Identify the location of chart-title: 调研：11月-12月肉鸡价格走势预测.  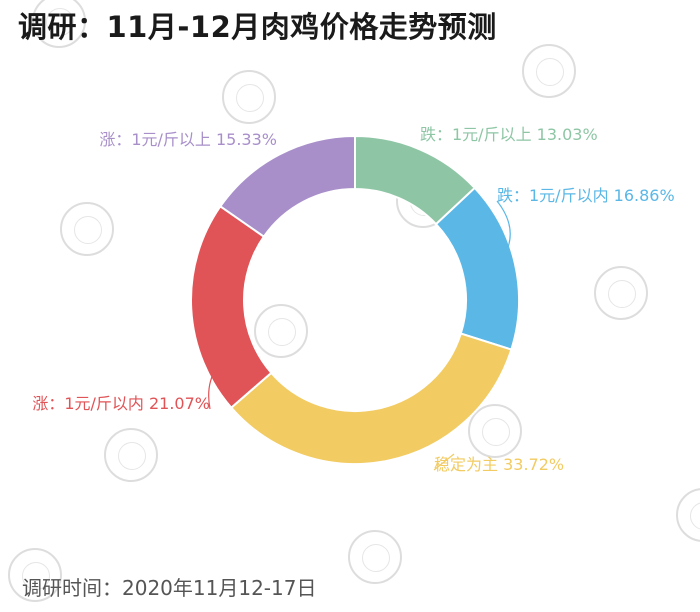
(257, 27).